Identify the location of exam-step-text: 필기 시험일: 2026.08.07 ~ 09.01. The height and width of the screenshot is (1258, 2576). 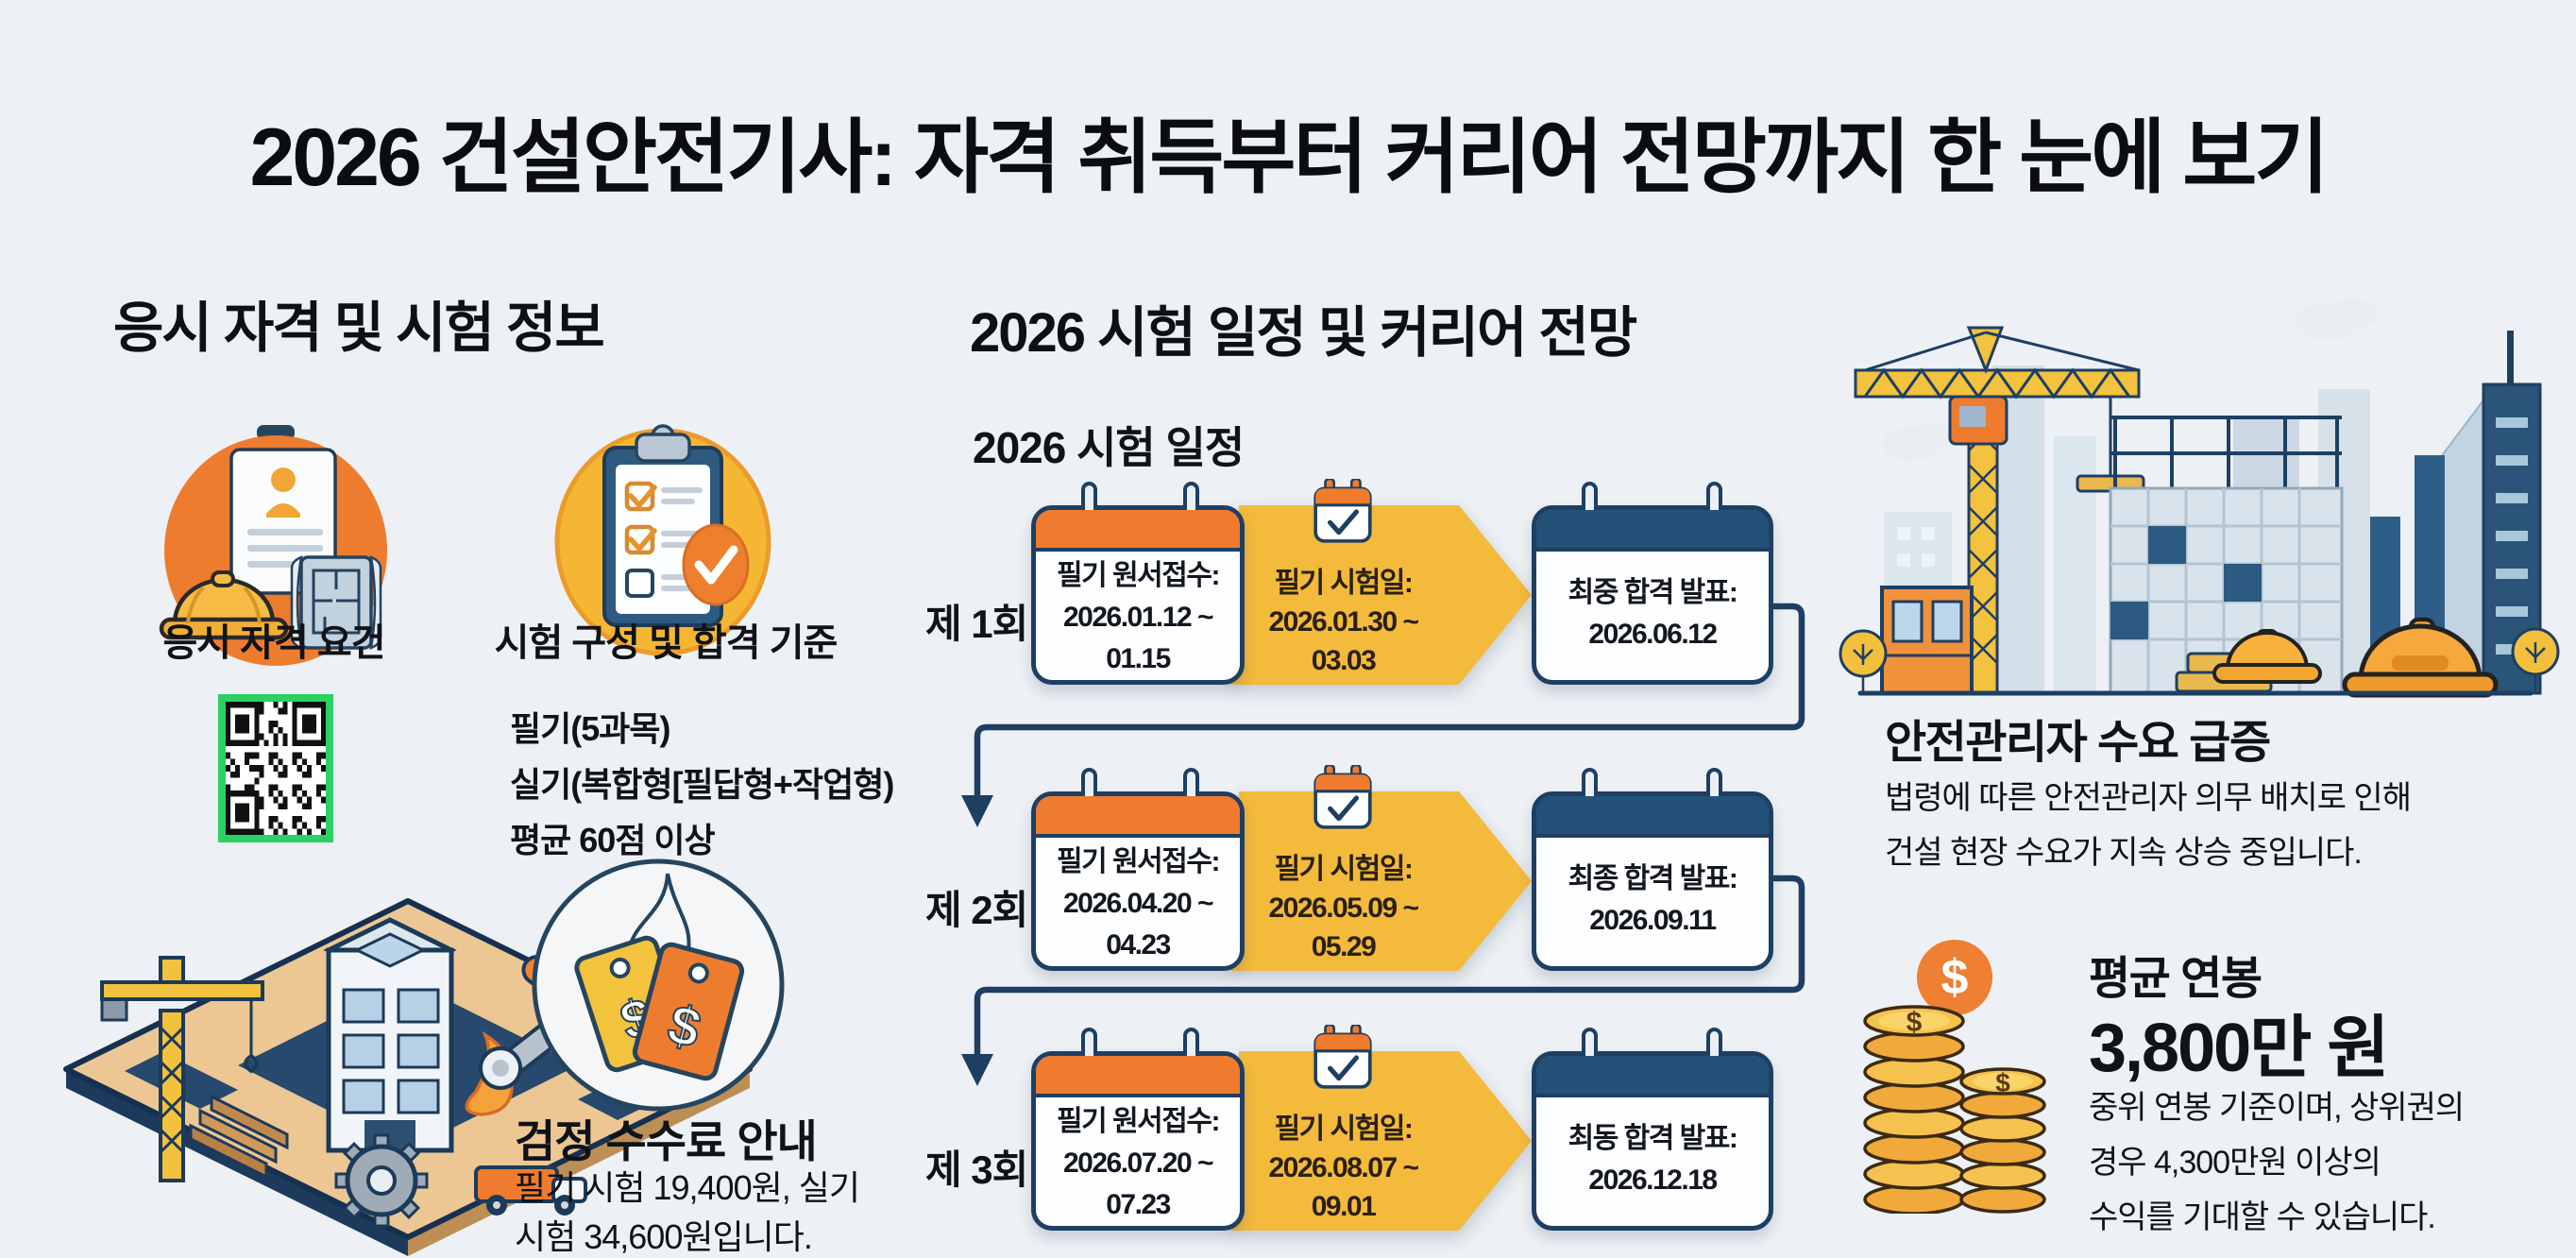
(1343, 1168).